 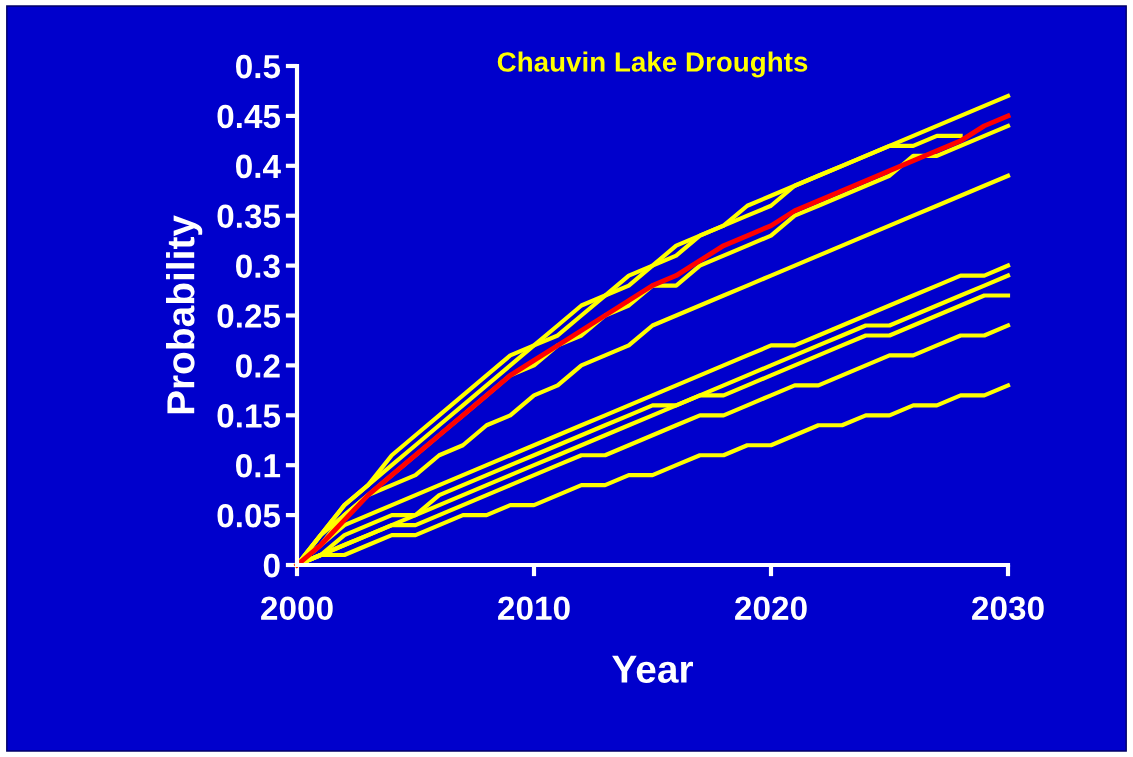 What do you see at coordinates (258, 166) in the screenshot?
I see `y-tick-label: 0.4` at bounding box center [258, 166].